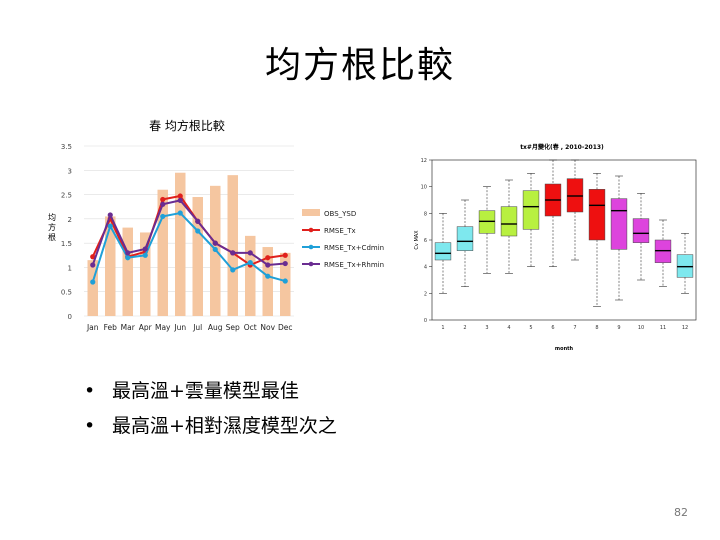  What do you see at coordinates (574, 328) in the screenshot?
I see `x-tick-label: 7` at bounding box center [574, 328].